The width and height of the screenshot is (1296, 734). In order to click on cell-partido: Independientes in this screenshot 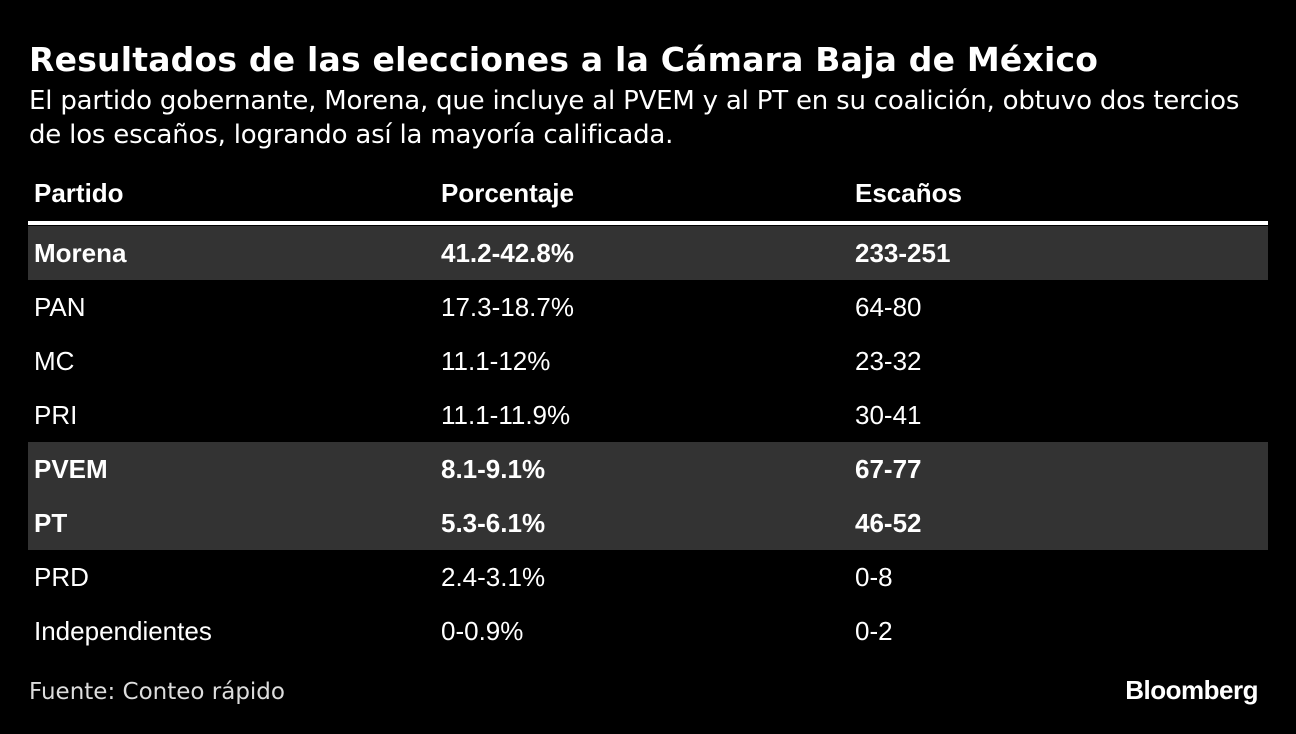, I will do `click(123, 630)`.